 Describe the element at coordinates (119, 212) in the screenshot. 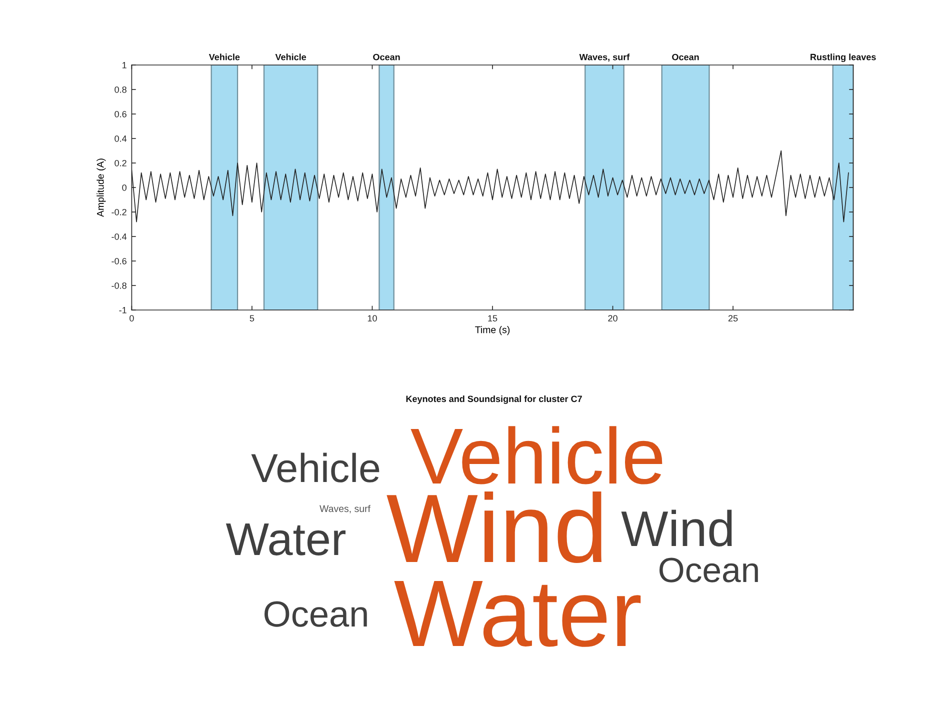

I see `y-tick-label: -0.2` at that location.